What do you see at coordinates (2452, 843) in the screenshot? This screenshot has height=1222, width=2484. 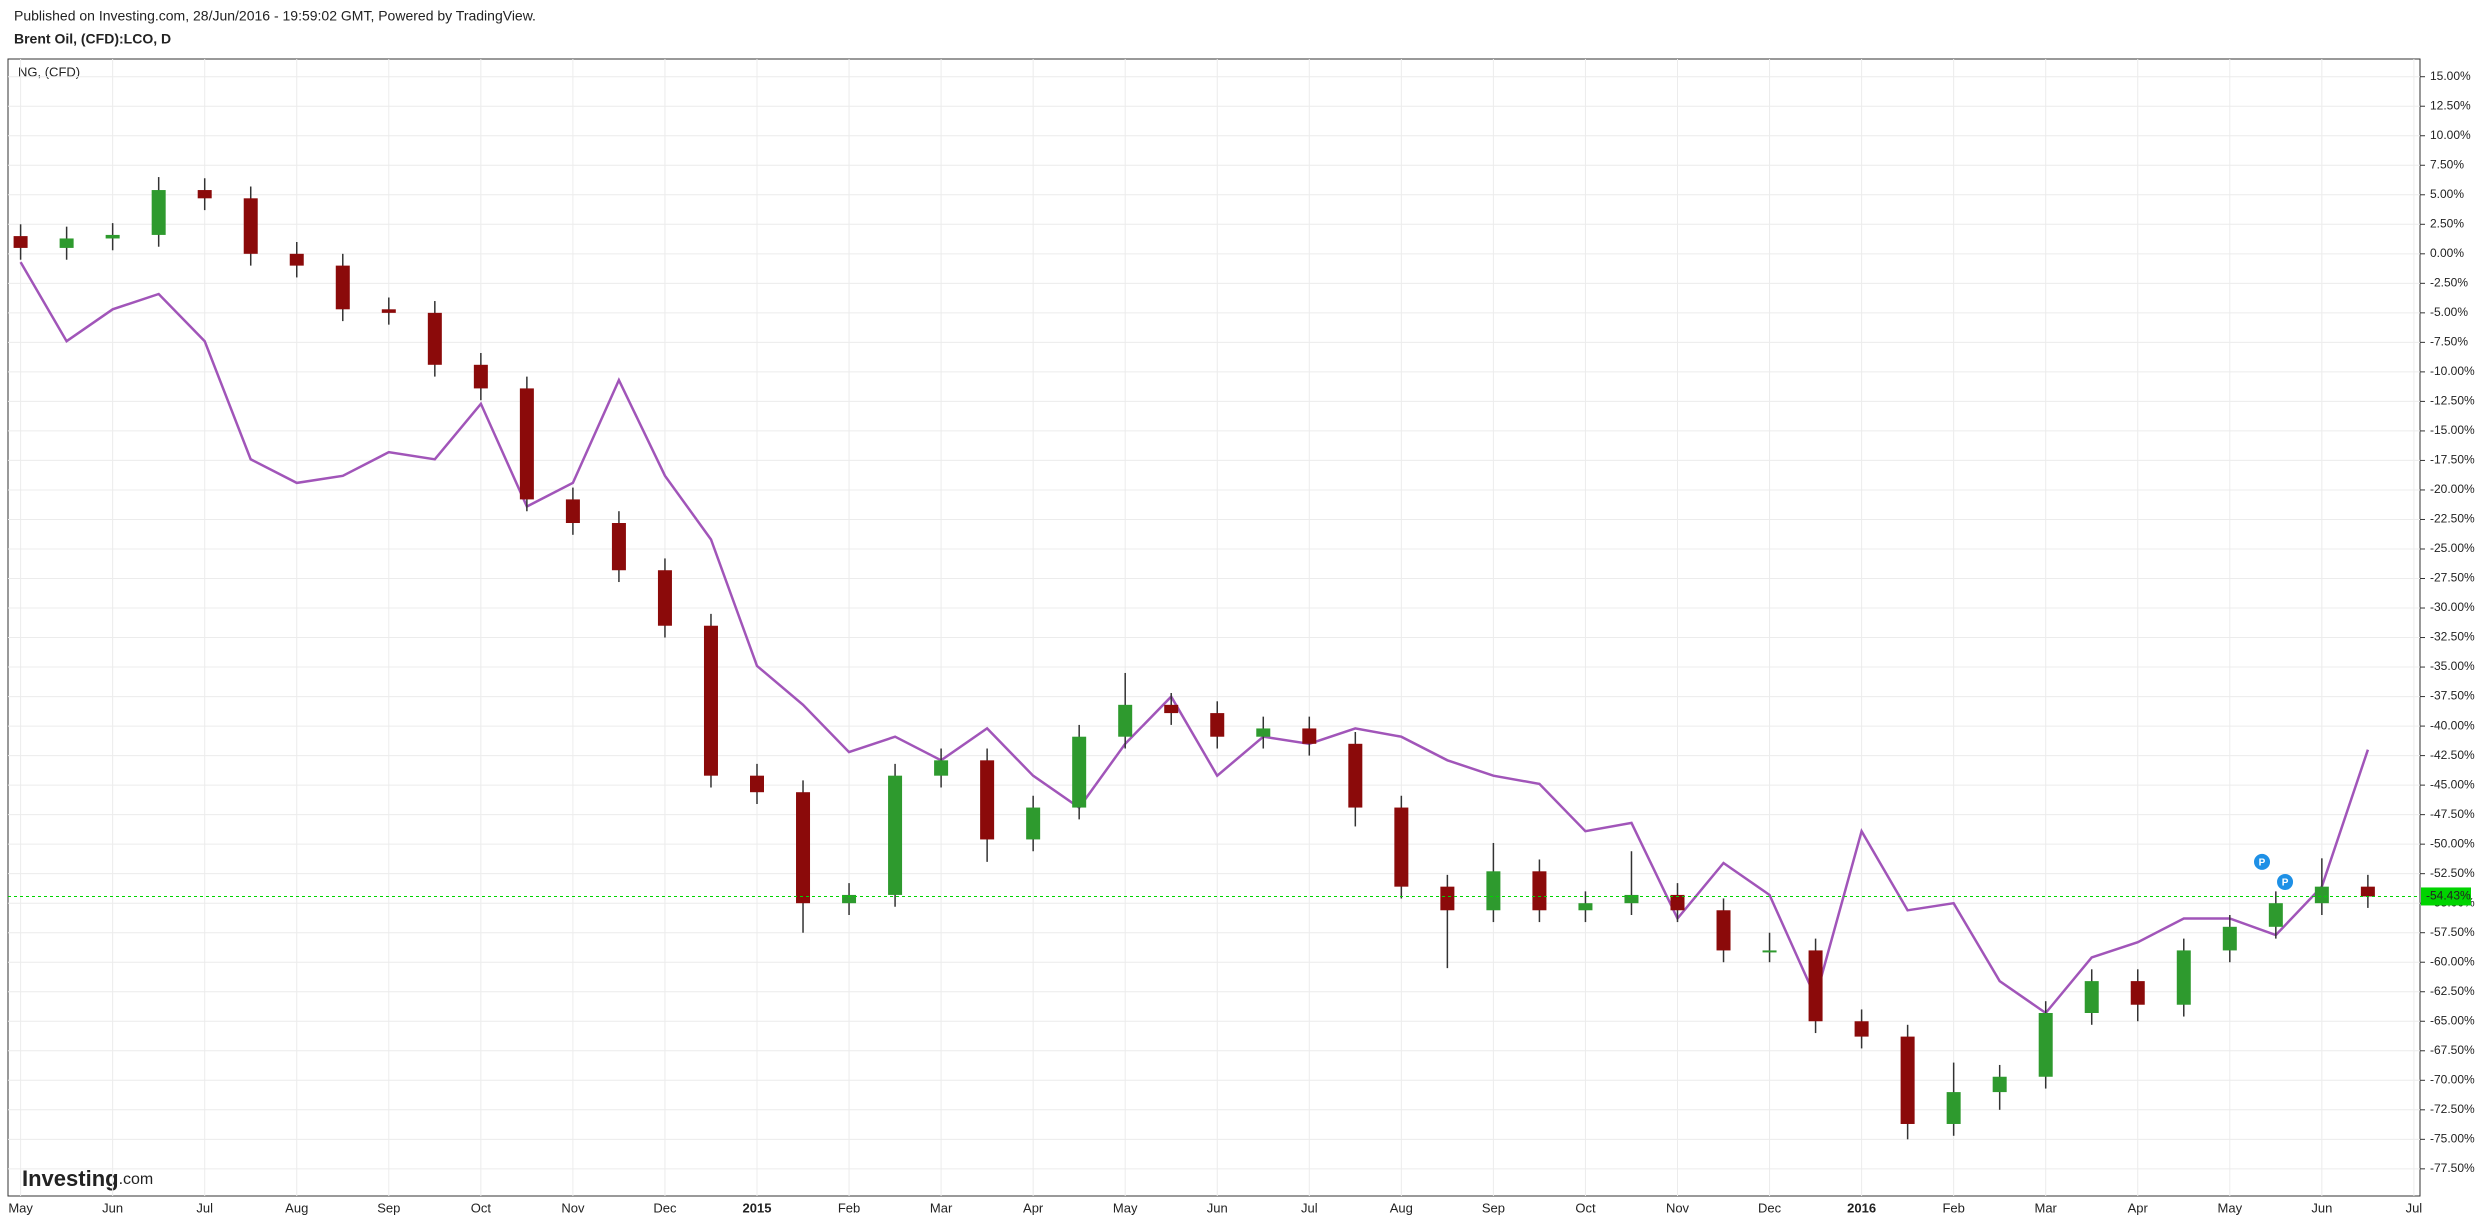 I see `y-tick-label: -50.00%` at bounding box center [2452, 843].